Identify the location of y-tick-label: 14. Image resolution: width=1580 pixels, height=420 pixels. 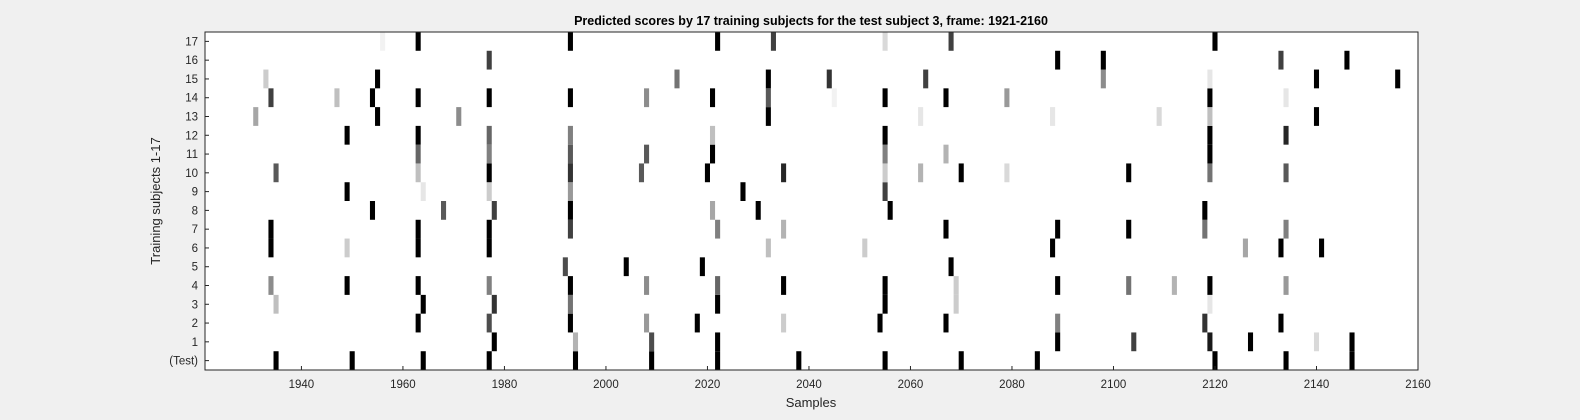
(191, 99).